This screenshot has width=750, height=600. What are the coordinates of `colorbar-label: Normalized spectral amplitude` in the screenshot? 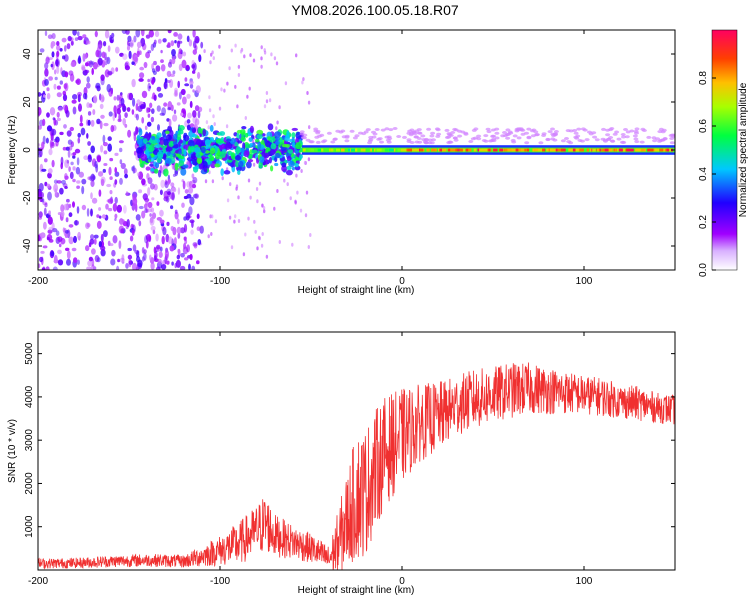 It's located at (743, 149).